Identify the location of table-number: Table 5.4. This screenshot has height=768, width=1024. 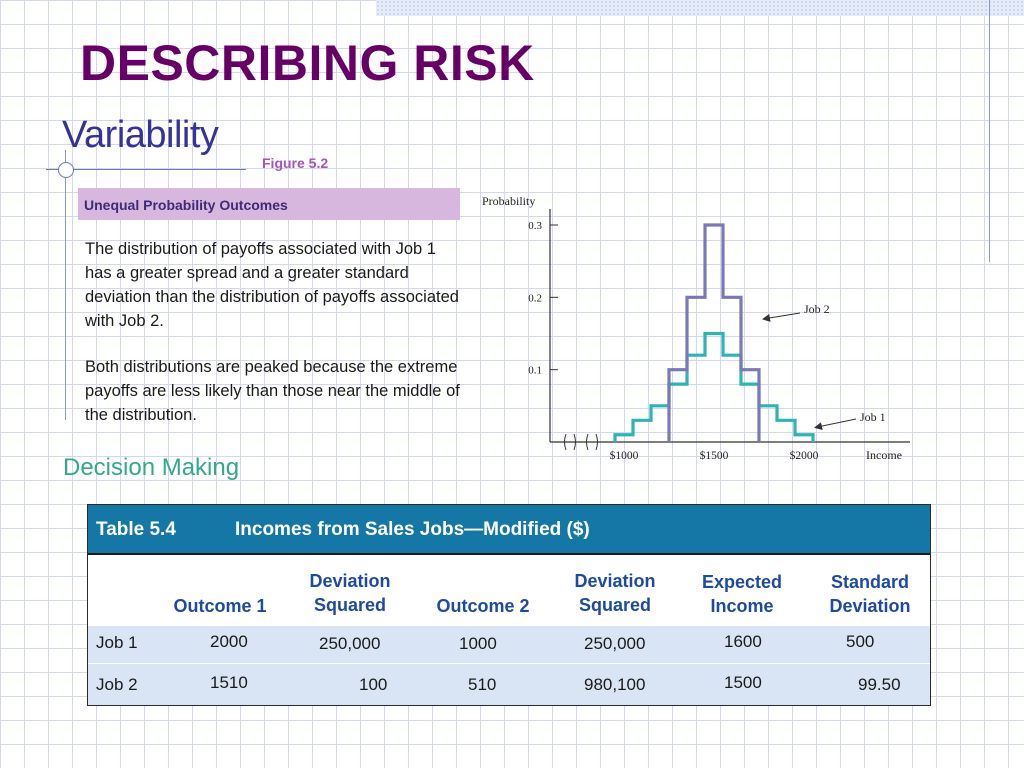
(136, 529).